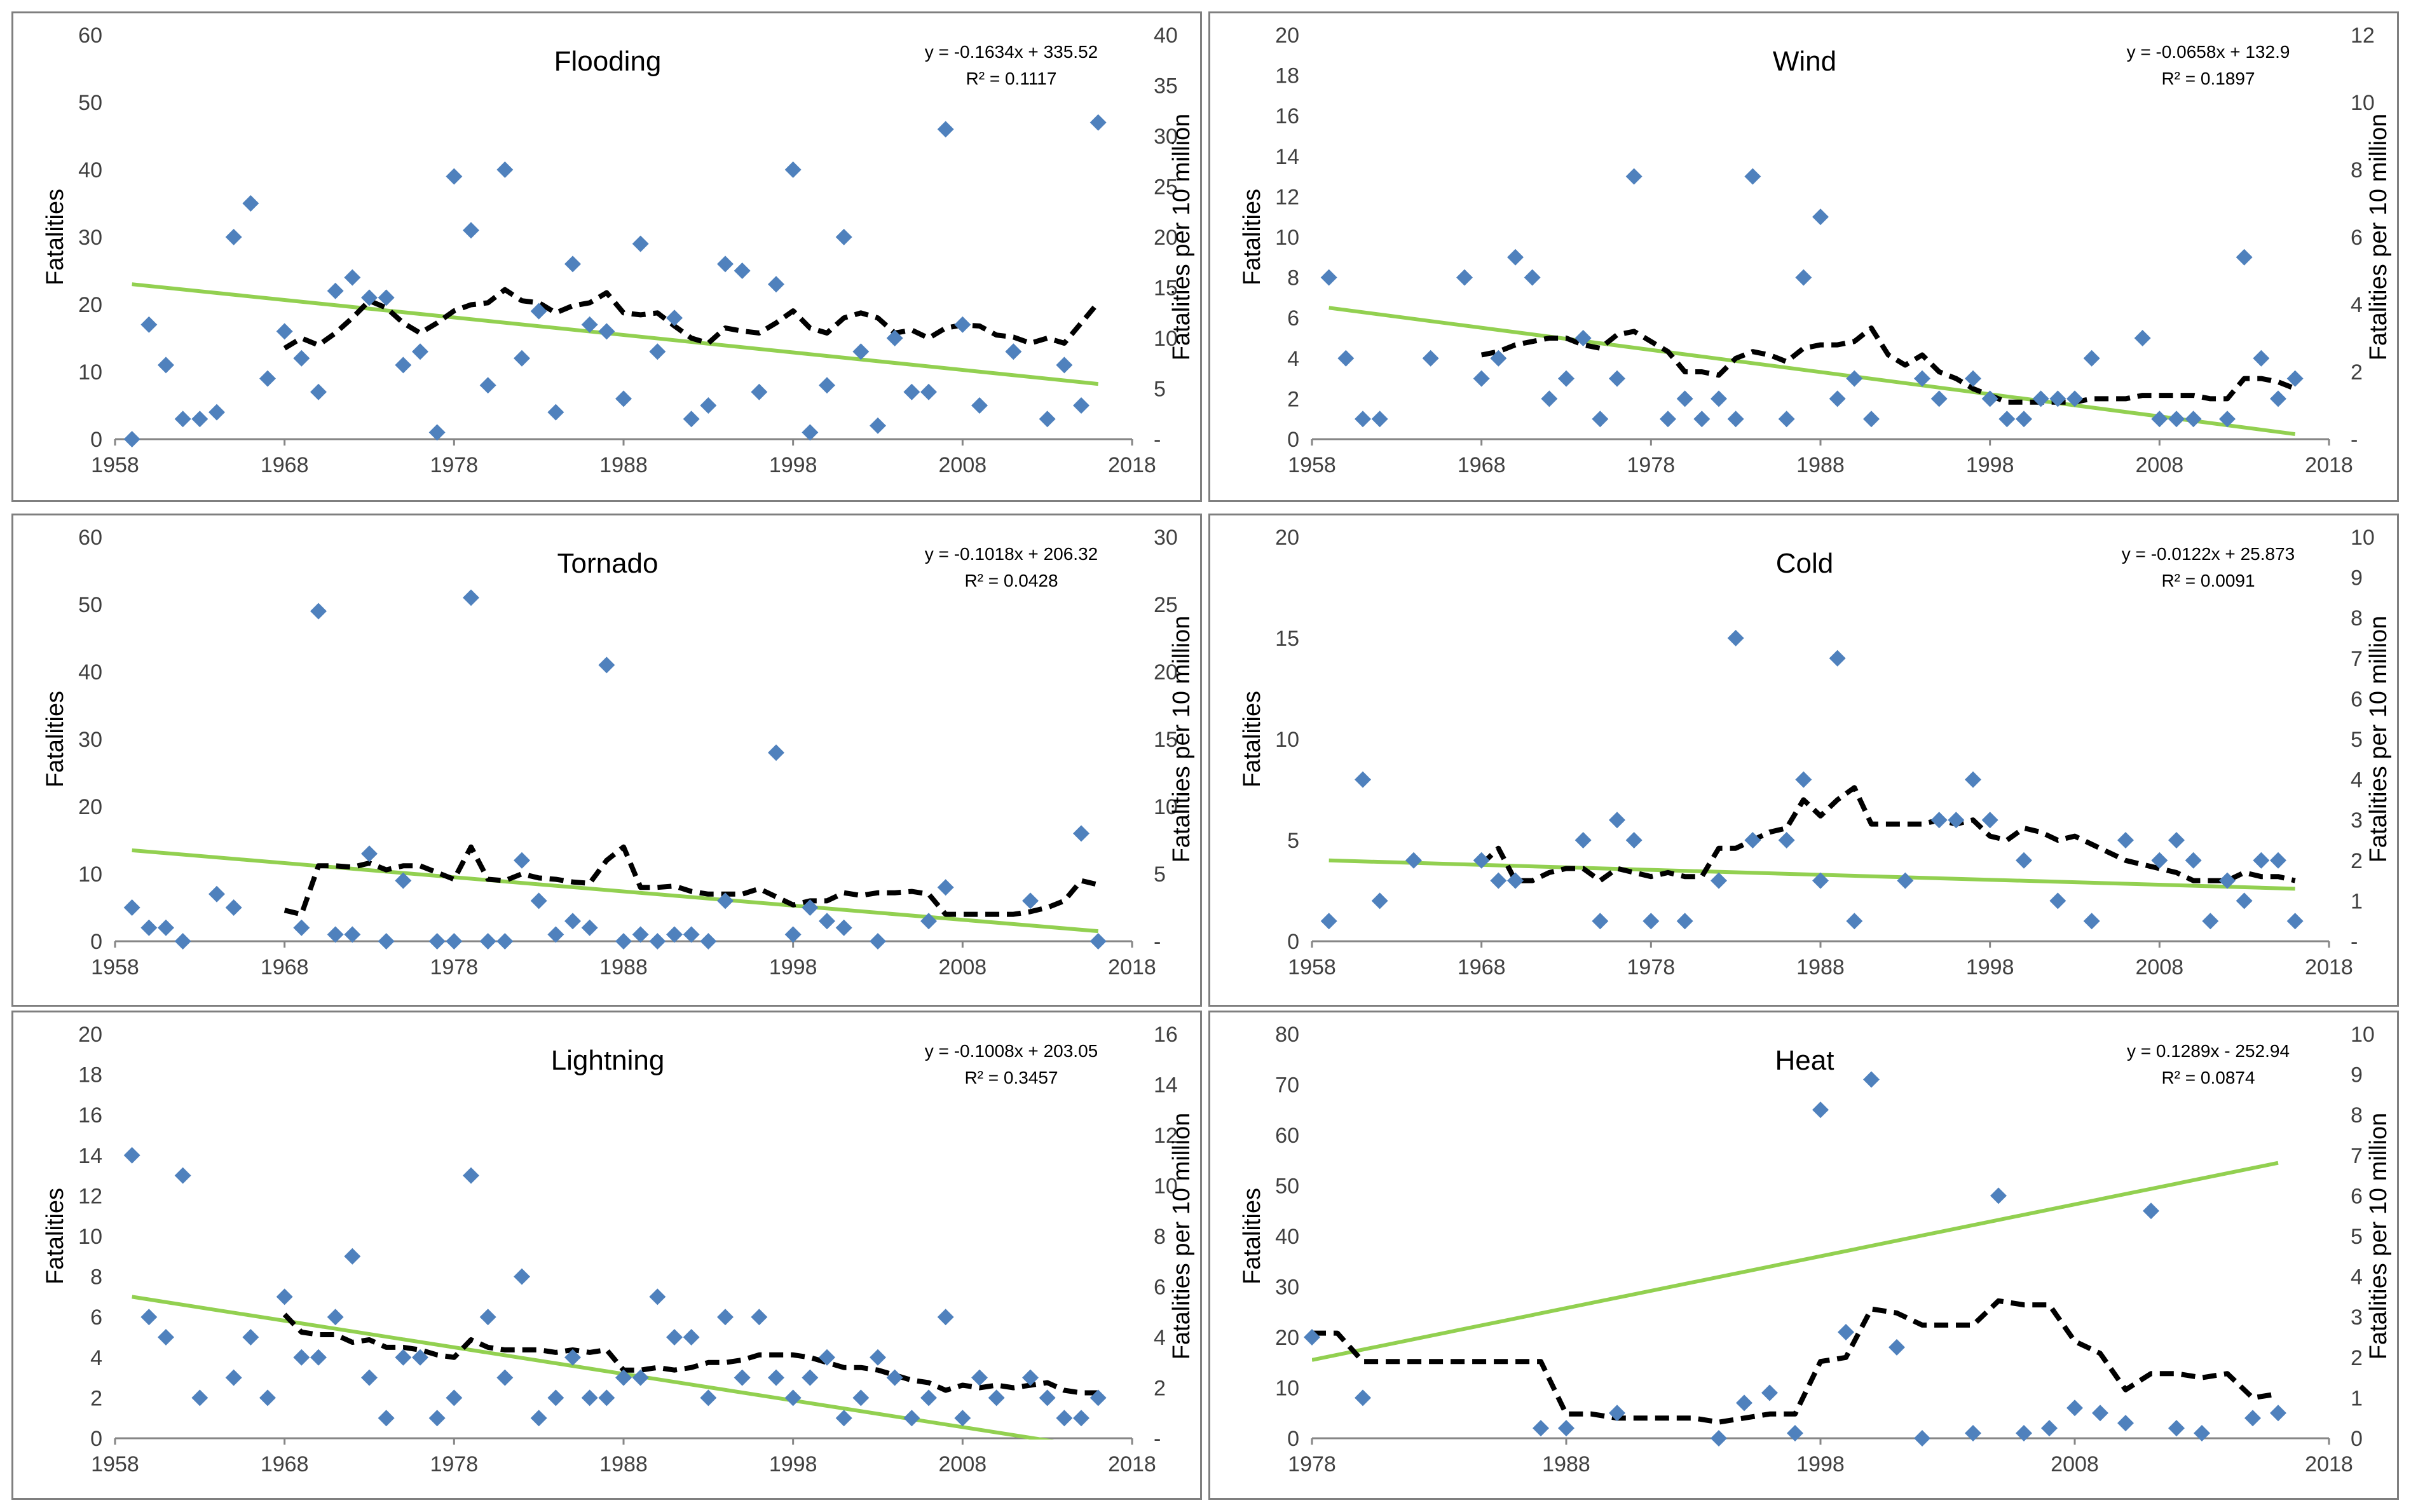 The width and height of the screenshot is (2411, 1512). What do you see at coordinates (1293, 278) in the screenshot?
I see `y-tick-label: 8` at bounding box center [1293, 278].